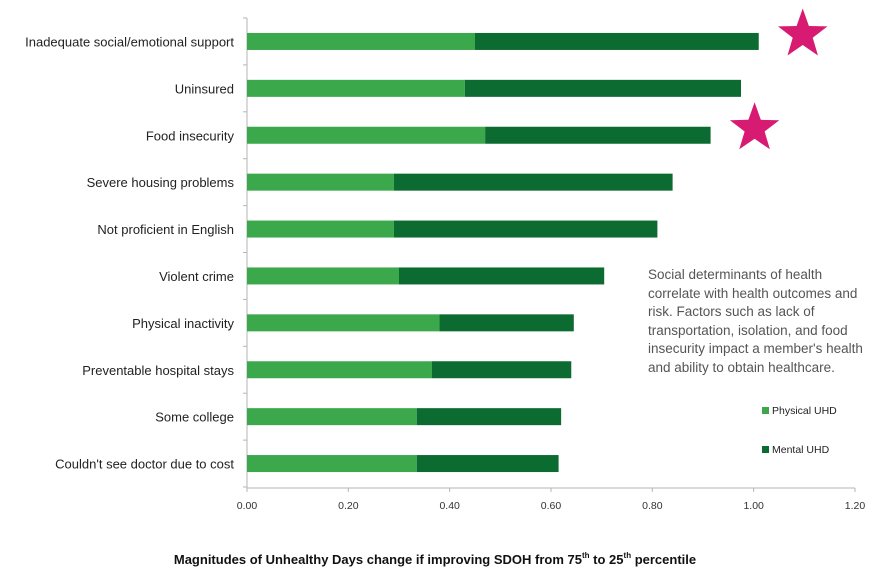 This screenshot has width=870, height=572. Describe the element at coordinates (664, 559) in the screenshot. I see `caption-part3: percentile` at that location.